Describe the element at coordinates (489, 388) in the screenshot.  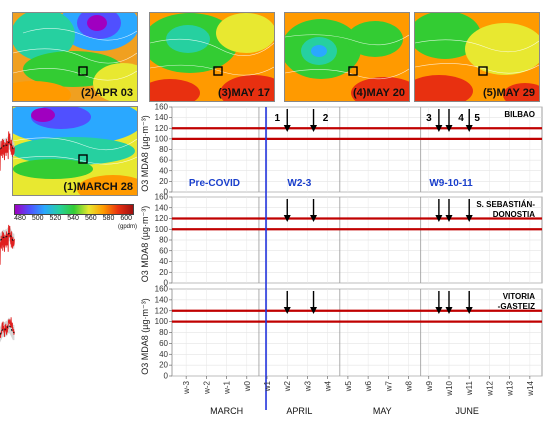
I see `x-tick-label: w12` at that location.